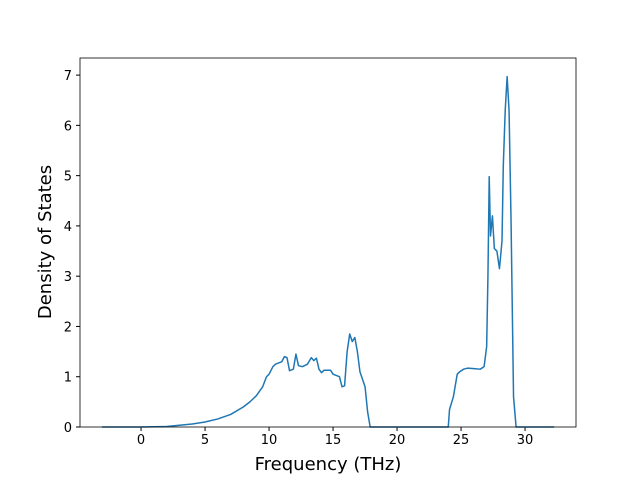 The width and height of the screenshot is (640, 484). Describe the element at coordinates (68, 428) in the screenshot. I see `y-tick-label: 0` at that location.